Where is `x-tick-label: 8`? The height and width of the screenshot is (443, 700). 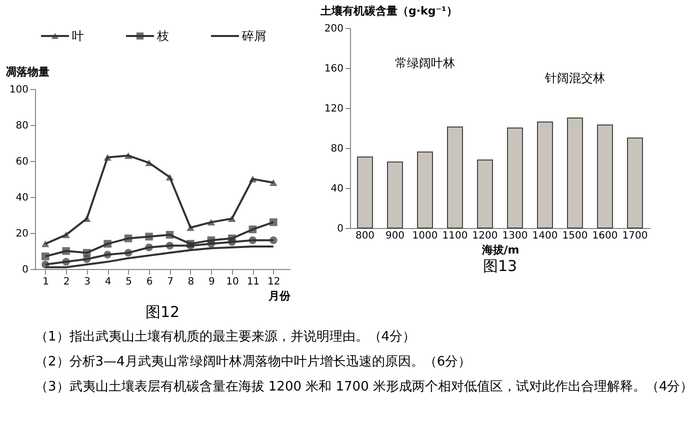 x-tick-label: 8 is located at coordinates (191, 282).